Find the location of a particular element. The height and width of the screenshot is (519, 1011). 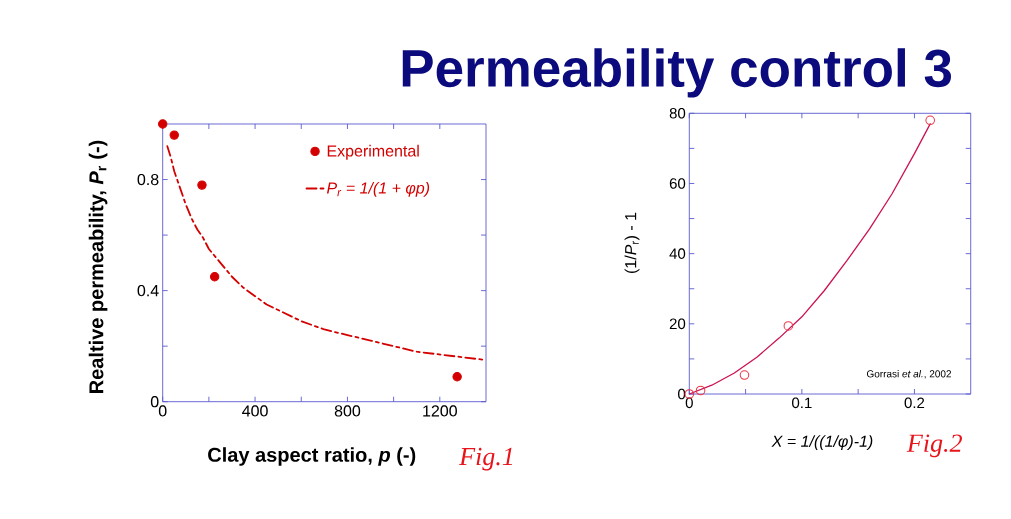

x-tick-label: 0 is located at coordinates (162, 411).